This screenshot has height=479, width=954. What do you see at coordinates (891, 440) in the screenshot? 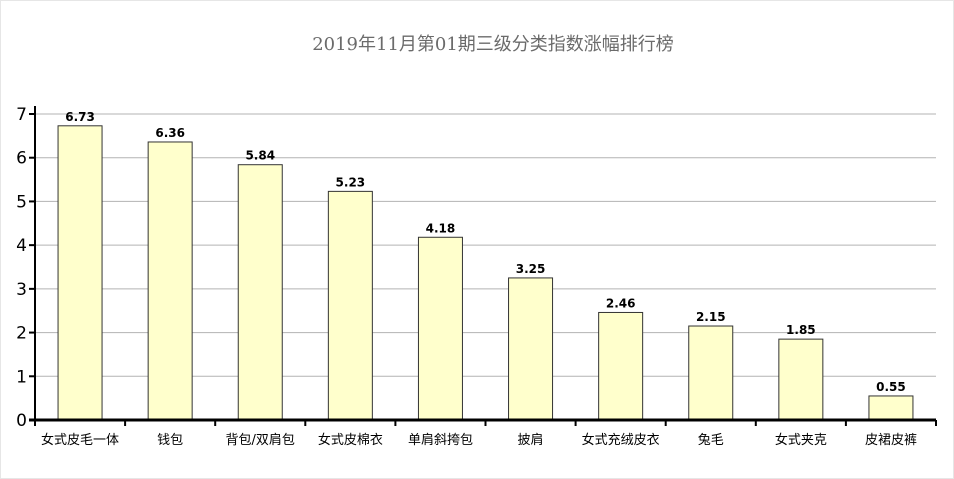
I see `x-tick-label: 皮裙皮裤` at bounding box center [891, 440].